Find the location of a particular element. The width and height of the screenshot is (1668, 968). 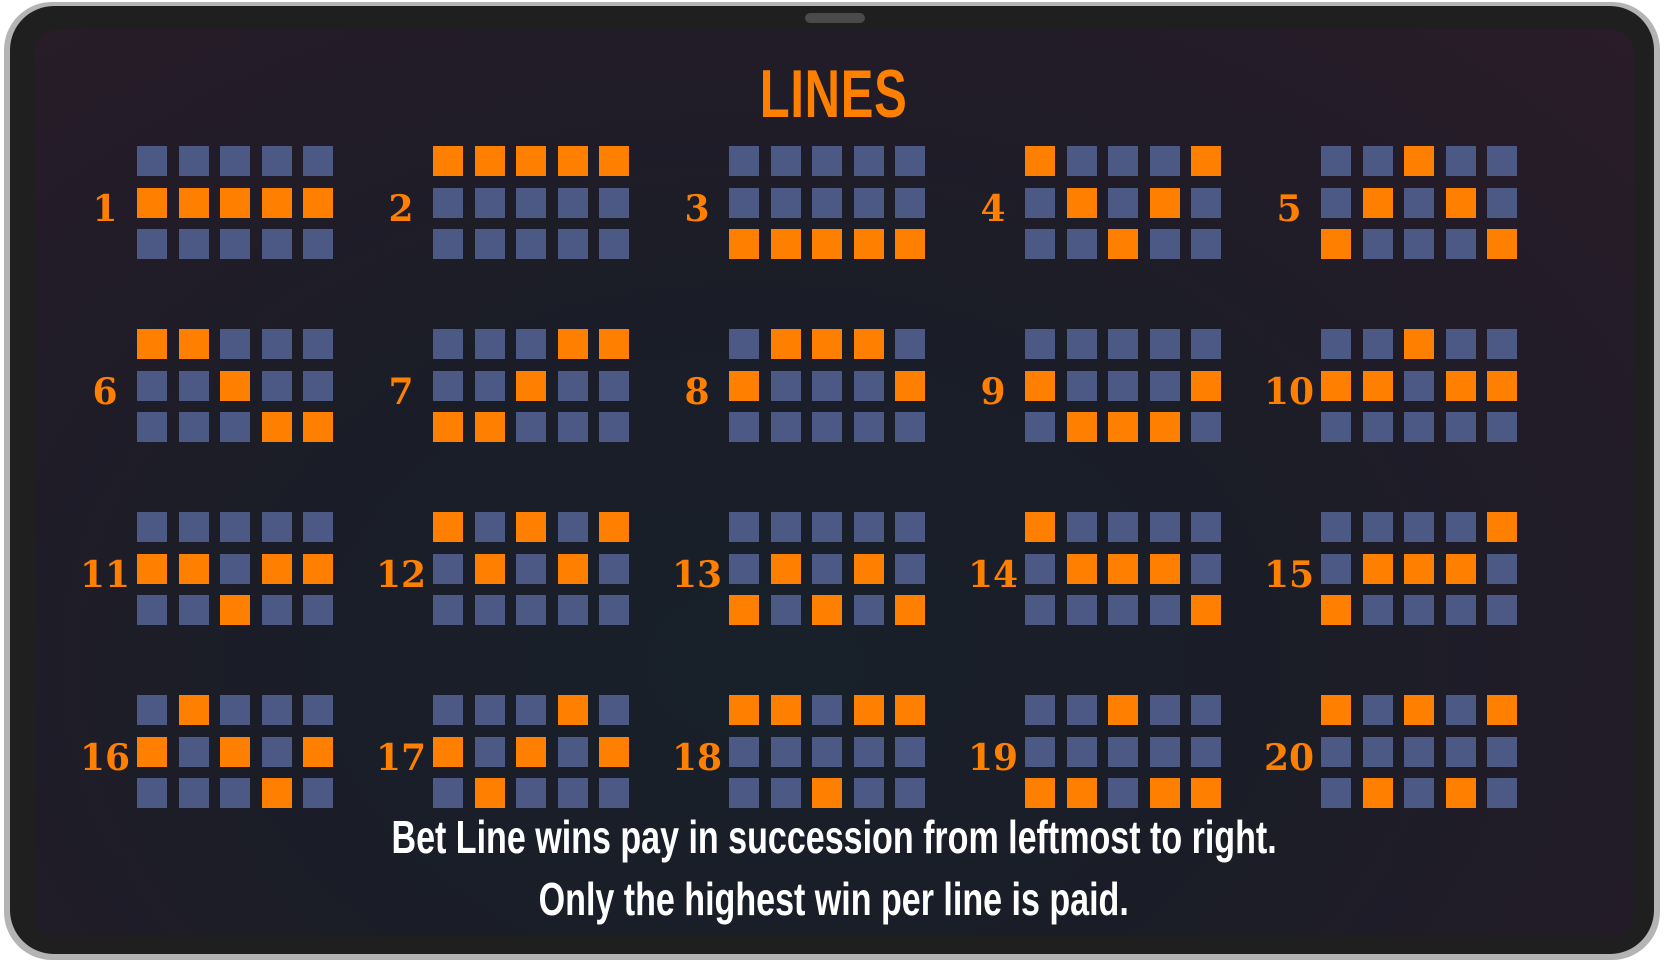

payline-number: 3 is located at coordinates (697, 209).